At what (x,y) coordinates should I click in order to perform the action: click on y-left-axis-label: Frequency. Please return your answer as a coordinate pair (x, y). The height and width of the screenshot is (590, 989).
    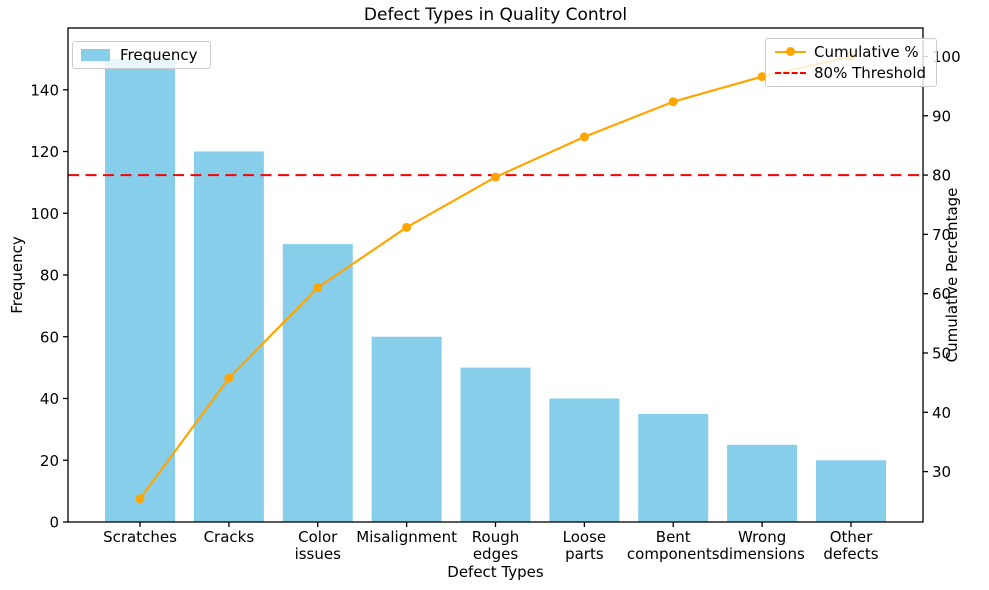
    Looking at the image, I should click on (17, 275).